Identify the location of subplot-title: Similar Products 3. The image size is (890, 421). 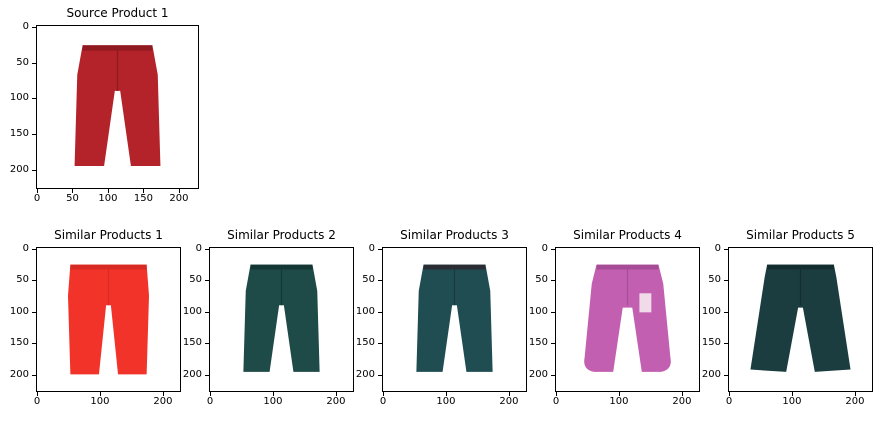
(454, 235).